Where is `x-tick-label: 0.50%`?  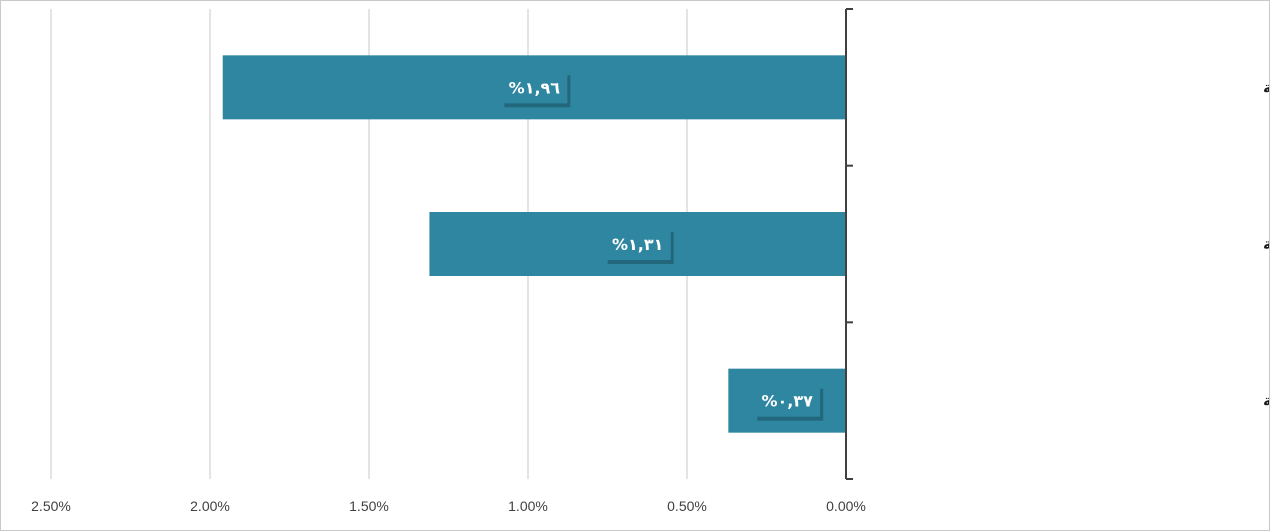 x-tick-label: 0.50% is located at coordinates (687, 506).